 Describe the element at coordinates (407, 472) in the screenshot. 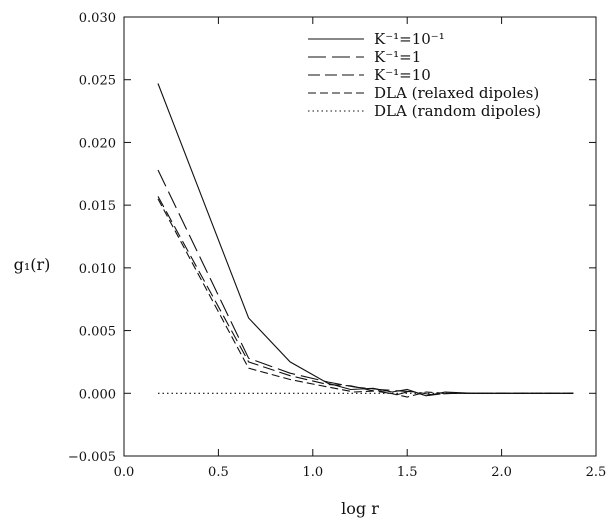

I see `x-tick-label: 1.5` at that location.